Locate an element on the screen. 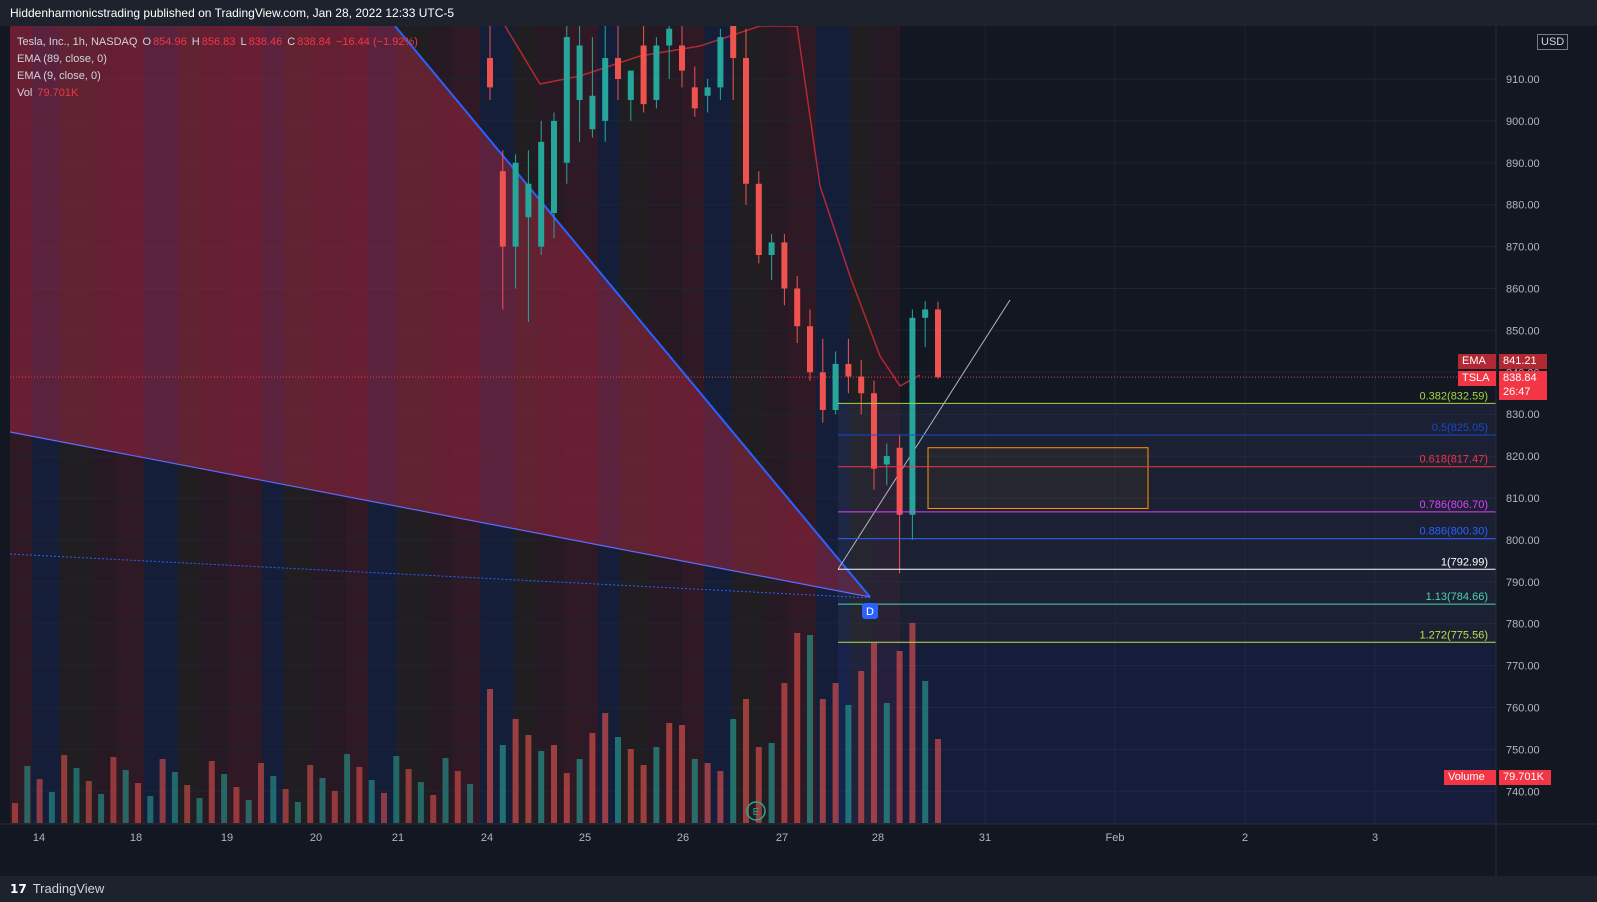 The height and width of the screenshot is (902, 1597). ema-89-line is located at coordinates (712, 206).